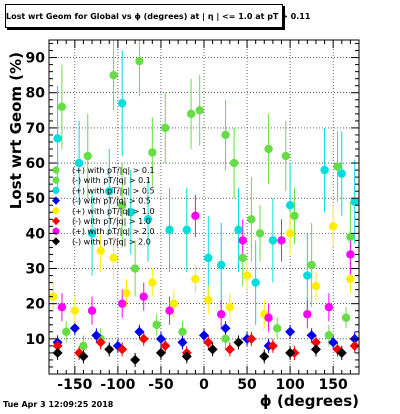 The height and width of the screenshot is (414, 400). I want to click on y-tick-label: 80, so click(36, 94).